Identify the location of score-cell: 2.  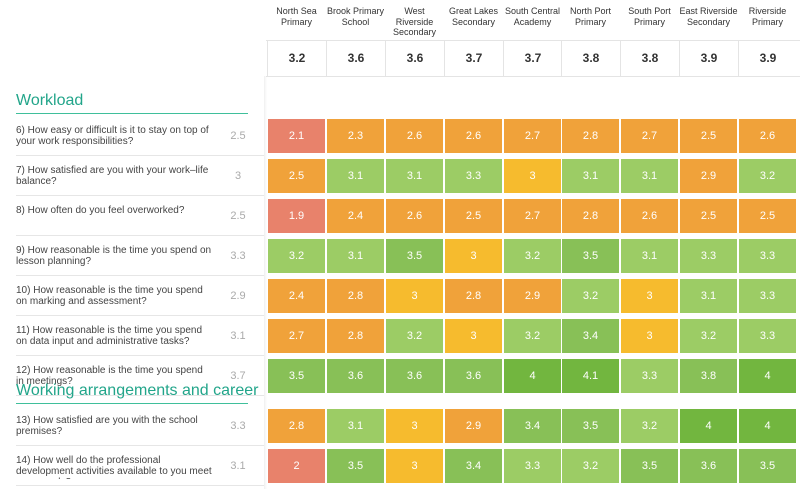
(296, 466).